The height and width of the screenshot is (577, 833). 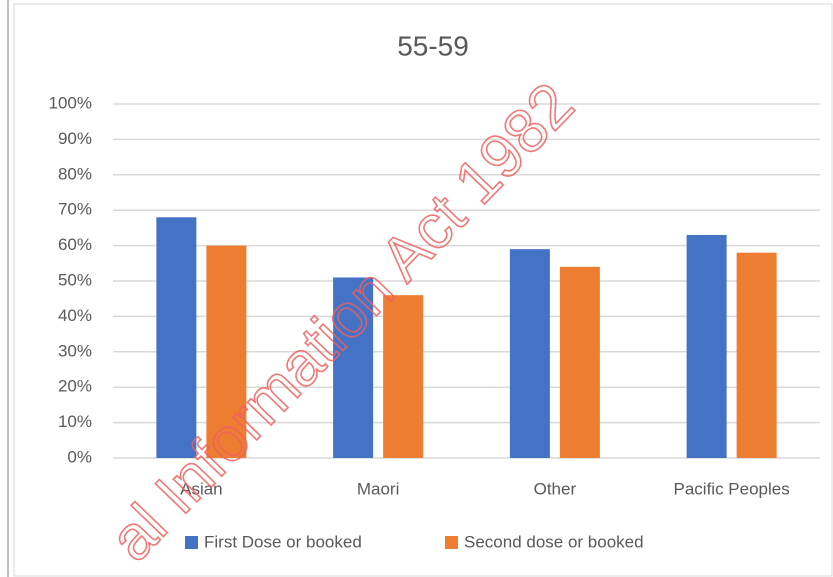 What do you see at coordinates (554, 541) in the screenshot?
I see `legend-label: Second dose or booked` at bounding box center [554, 541].